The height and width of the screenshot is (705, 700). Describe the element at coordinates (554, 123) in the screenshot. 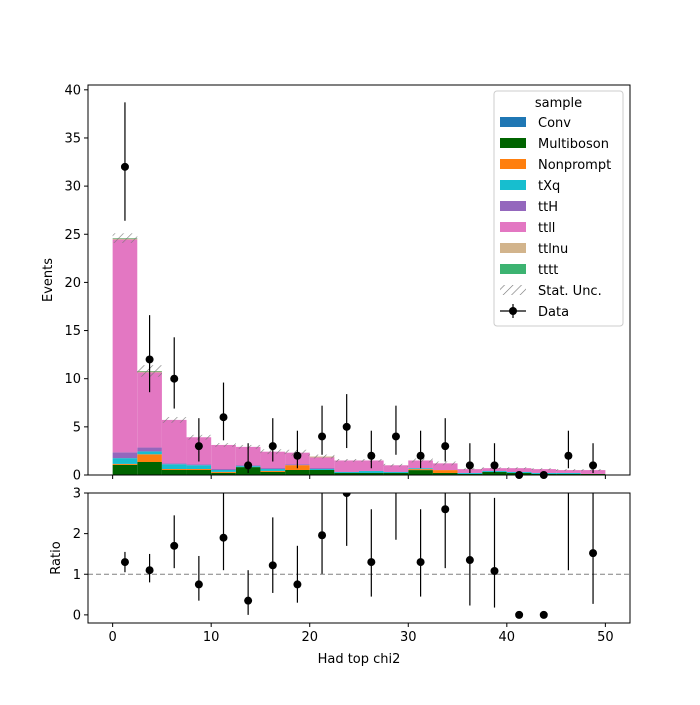

I see `legend-label: Conv` at that location.